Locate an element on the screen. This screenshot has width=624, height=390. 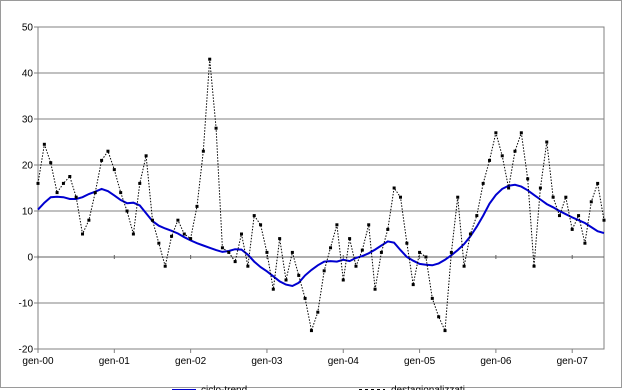
x-tick-label: gen-04 is located at coordinates (344, 361).